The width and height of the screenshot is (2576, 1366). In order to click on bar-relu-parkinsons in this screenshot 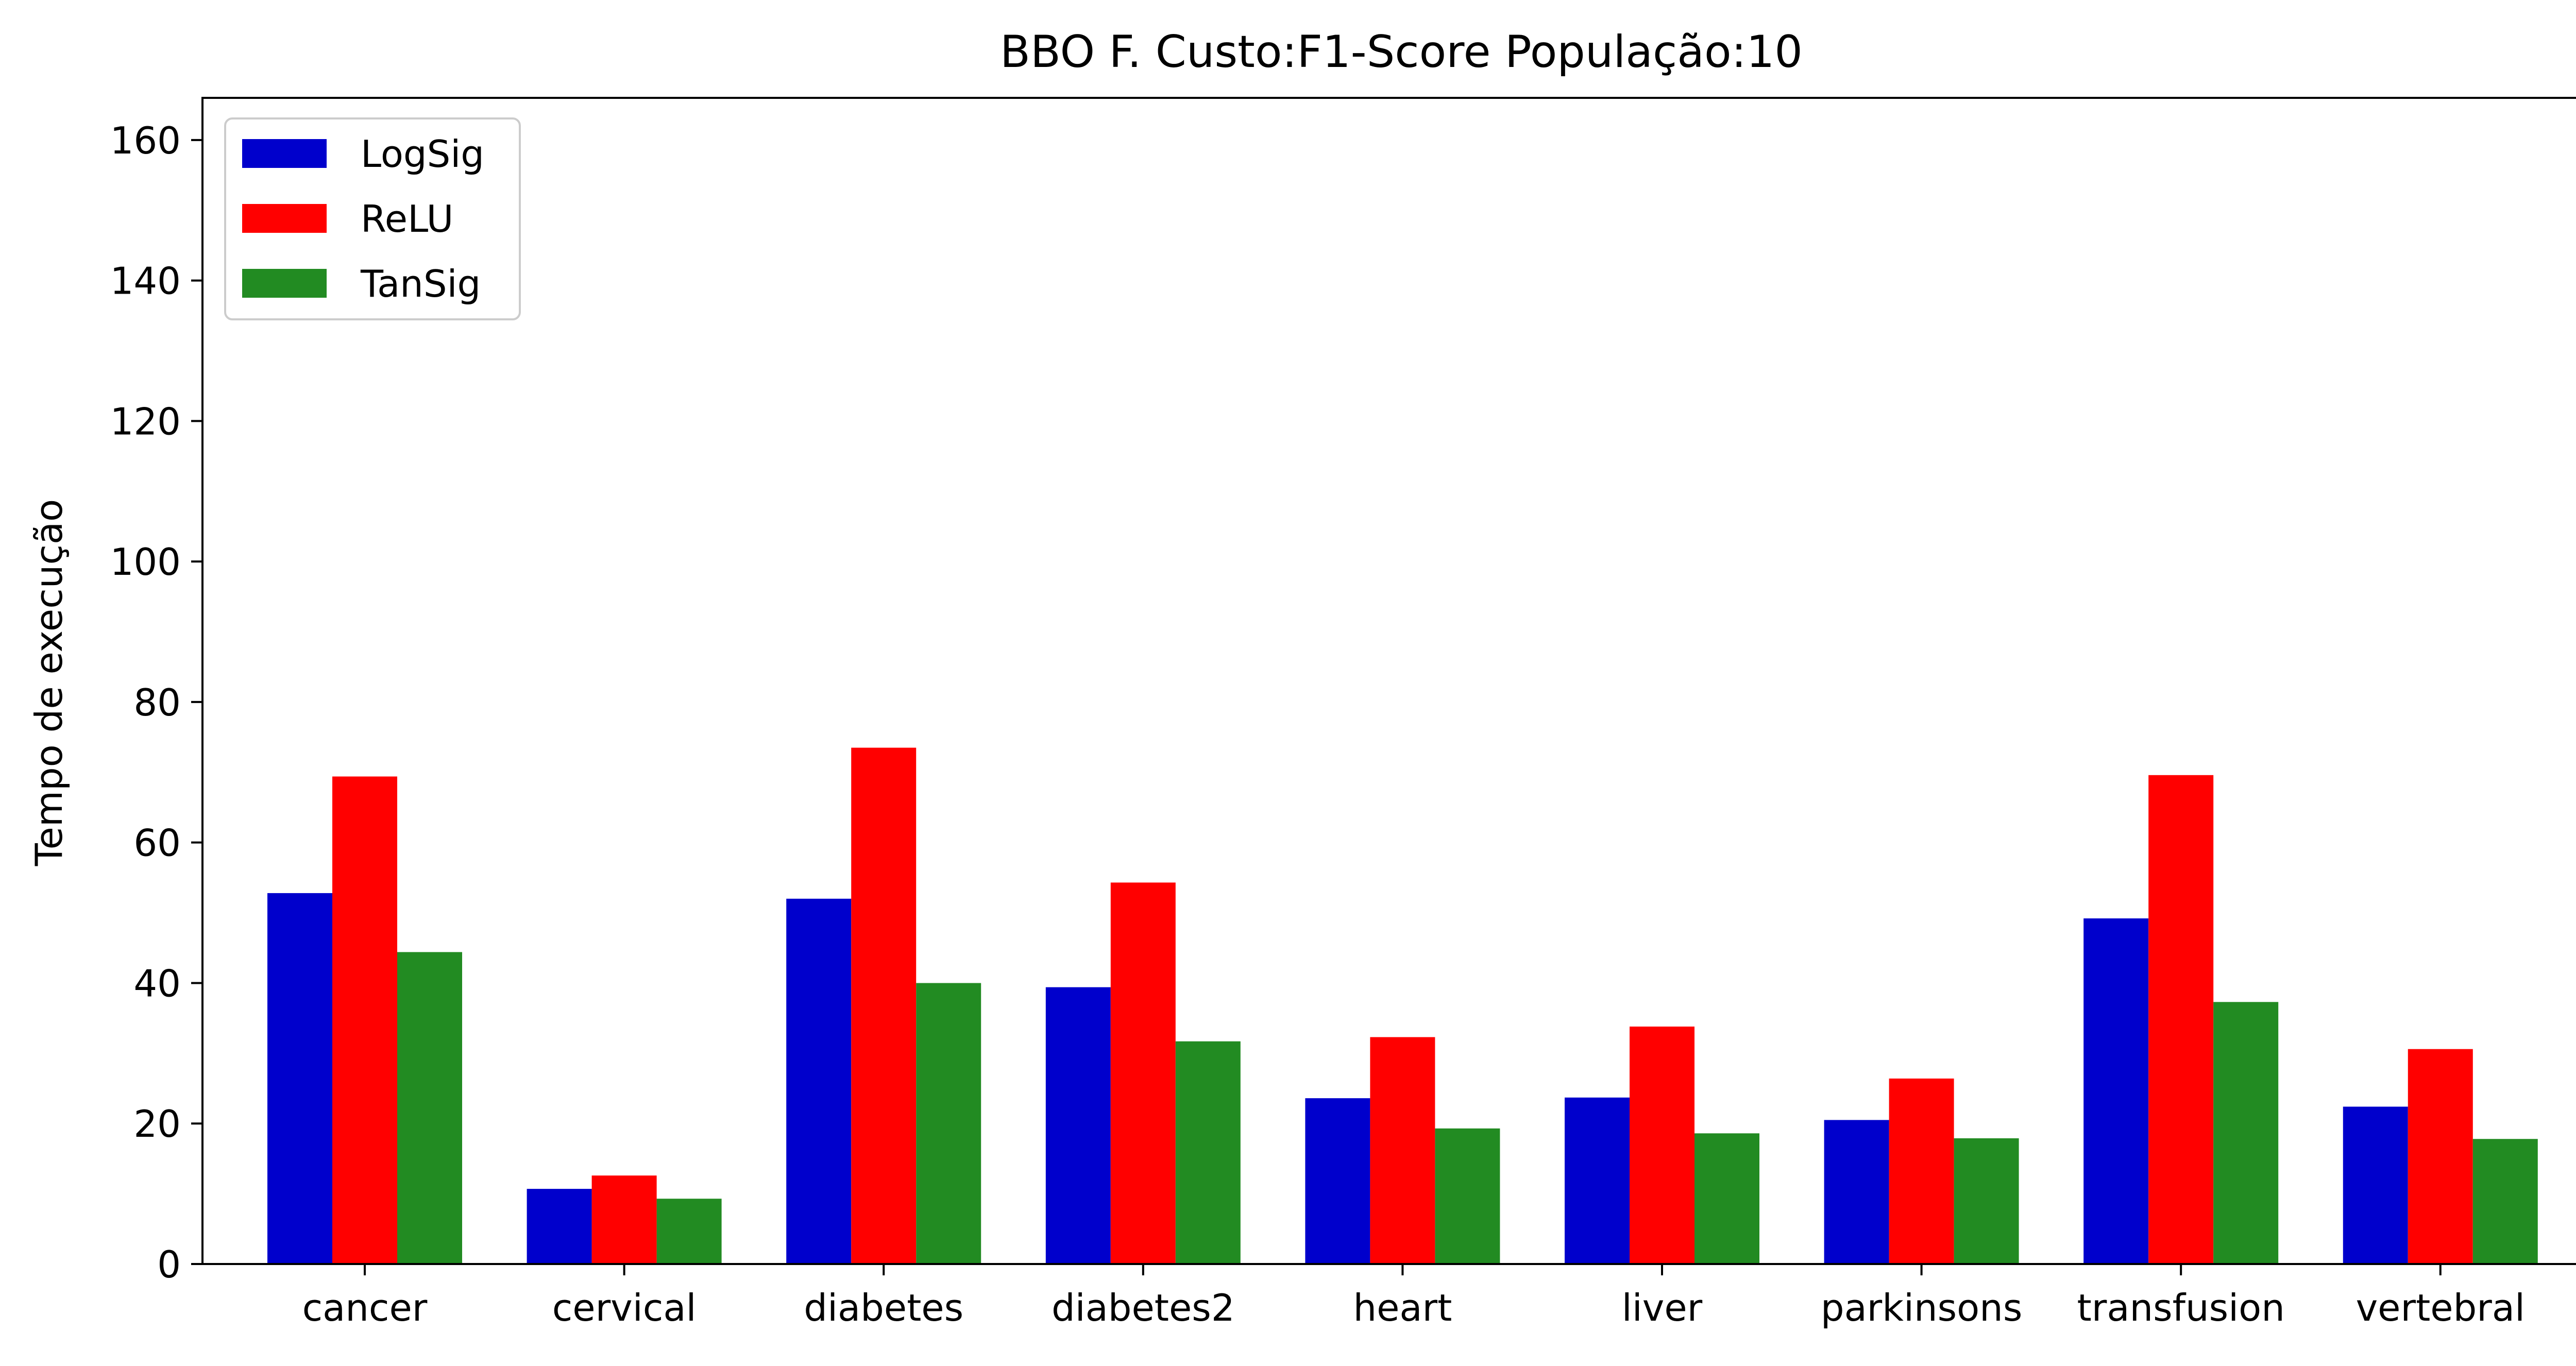, I will do `click(1921, 1171)`.